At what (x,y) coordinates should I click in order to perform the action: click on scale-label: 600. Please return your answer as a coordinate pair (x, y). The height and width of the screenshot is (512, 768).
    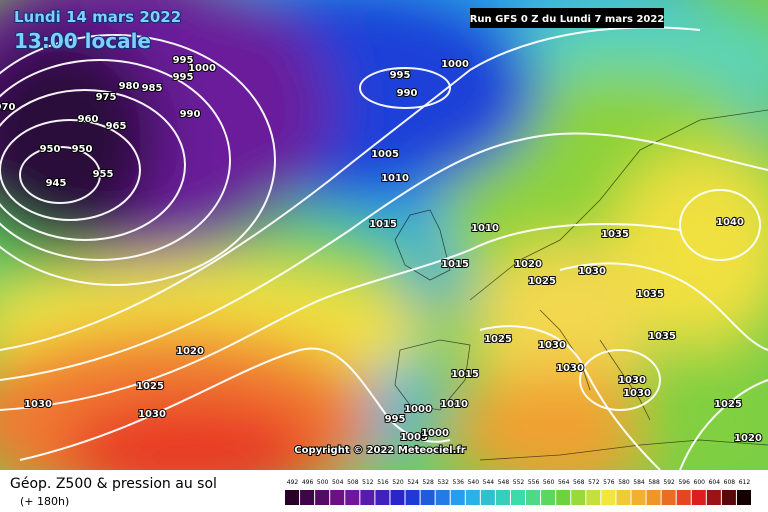
    Looking at the image, I should click on (700, 482).